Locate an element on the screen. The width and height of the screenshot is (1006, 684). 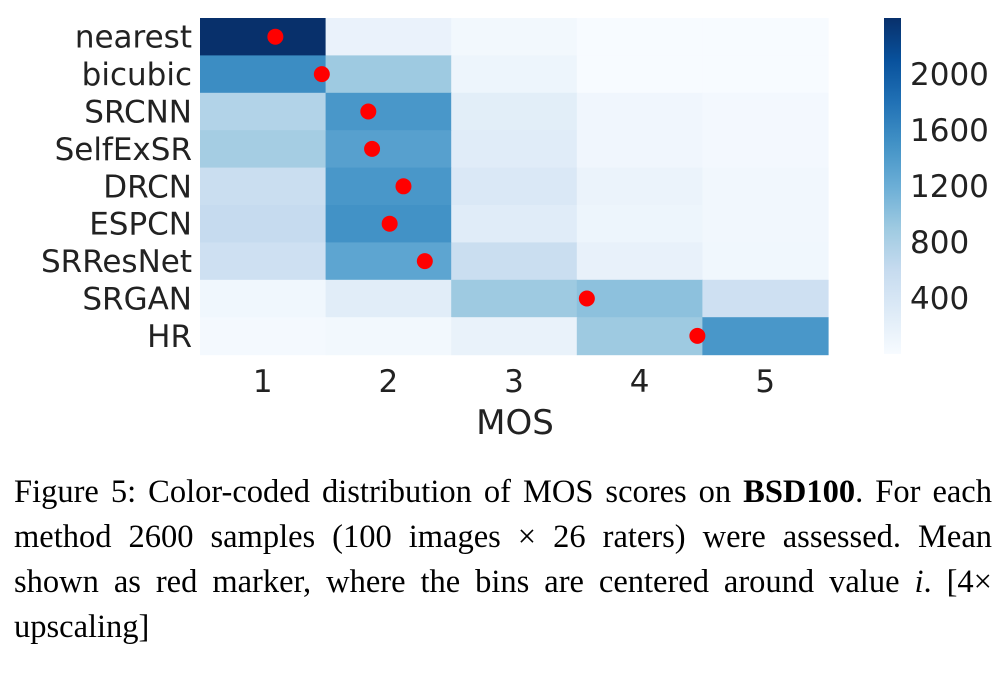
figure-label: Figure 5: is located at coordinates (75, 492).